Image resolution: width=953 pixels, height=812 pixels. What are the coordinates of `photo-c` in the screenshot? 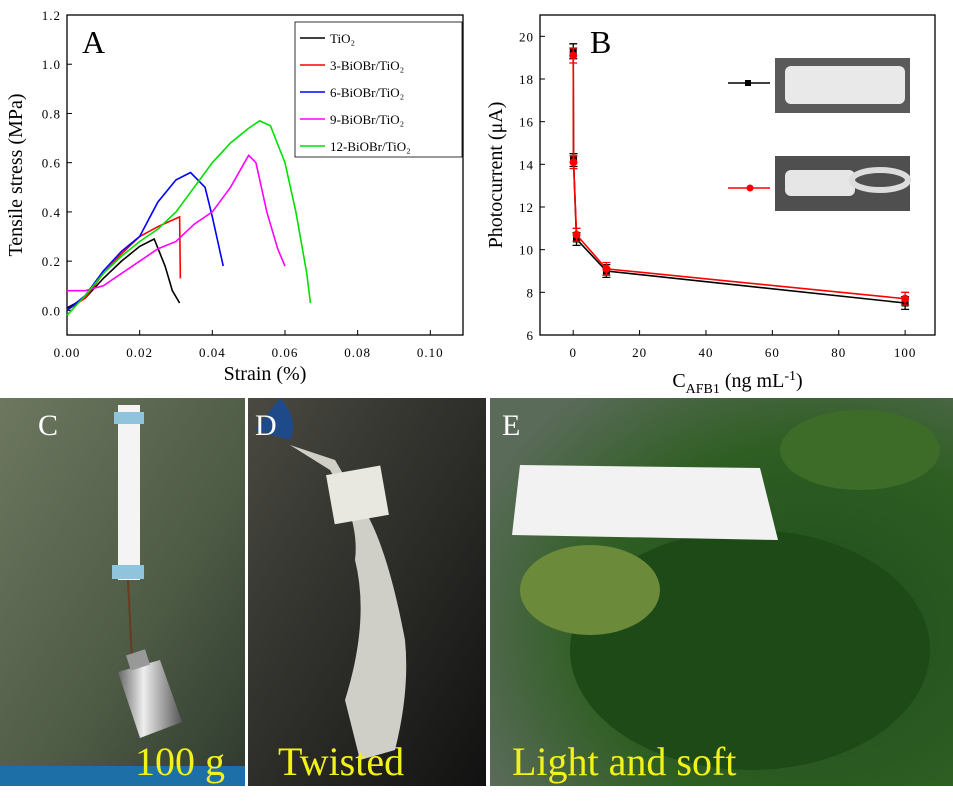 It's located at (122, 592).